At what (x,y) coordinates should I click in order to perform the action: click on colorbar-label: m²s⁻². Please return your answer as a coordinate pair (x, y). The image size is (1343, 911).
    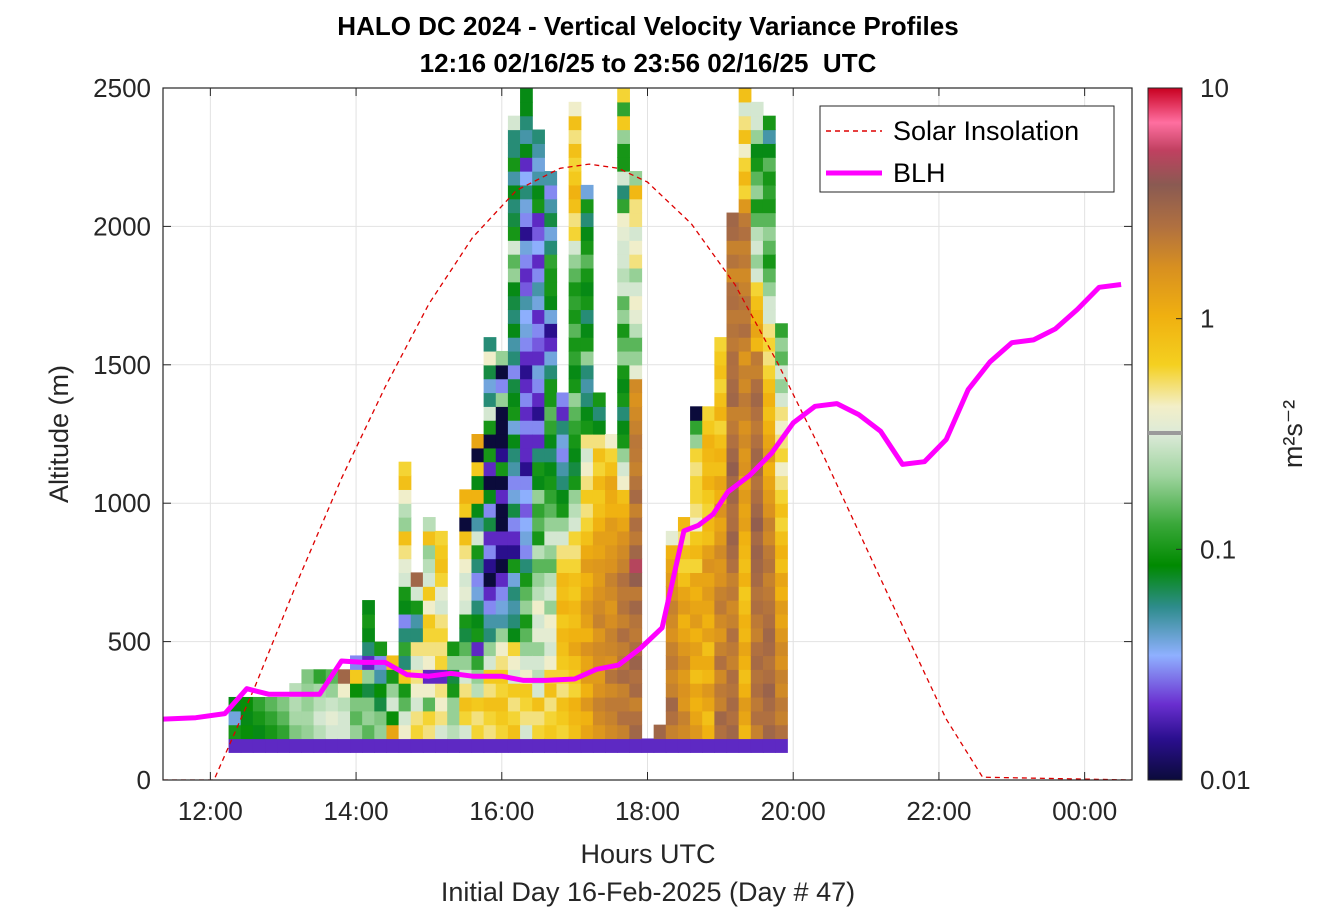
    Looking at the image, I should click on (1293, 434).